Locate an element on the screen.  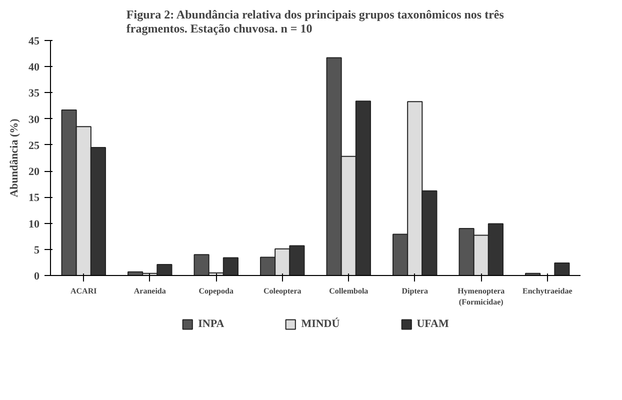
bar is located at coordinates (562, 269).